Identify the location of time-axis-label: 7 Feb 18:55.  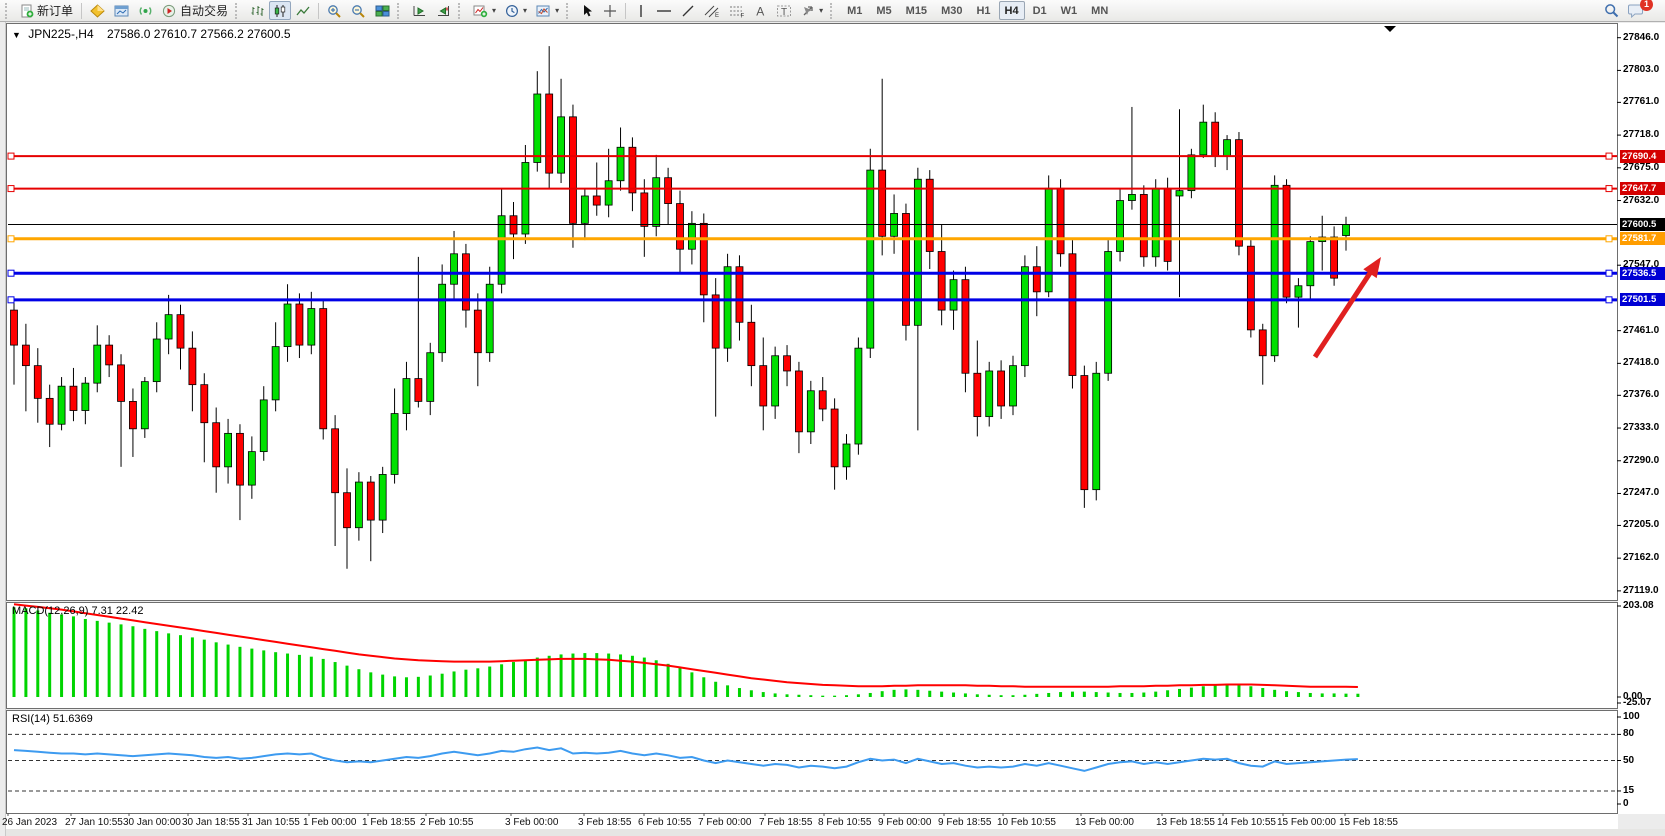
(786, 822).